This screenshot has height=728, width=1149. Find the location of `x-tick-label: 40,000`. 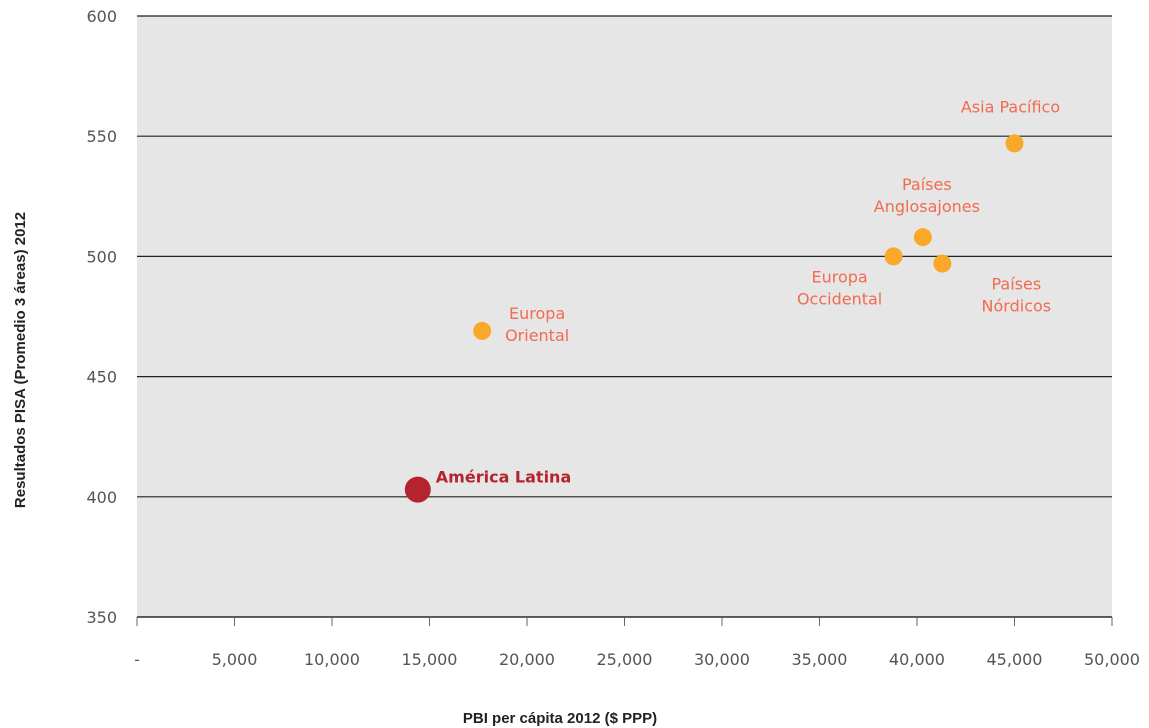

x-tick-label: 40,000 is located at coordinates (917, 659).